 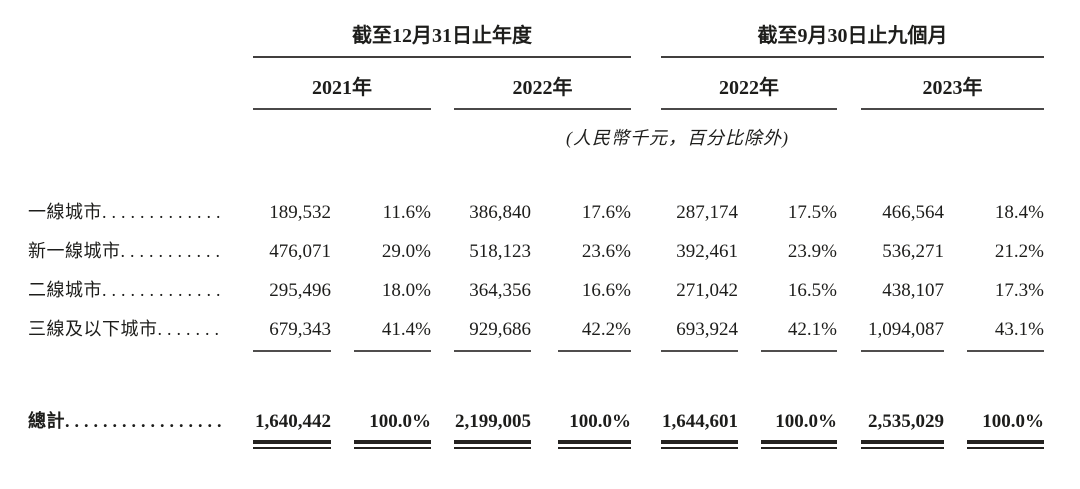 What do you see at coordinates (293, 422) in the screenshot?
I see `total-value: 1,640,442` at bounding box center [293, 422].